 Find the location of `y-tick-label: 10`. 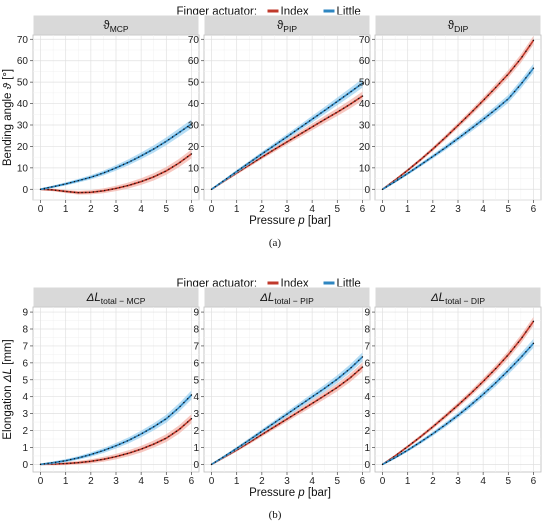

y-tick-label: 10 is located at coordinates (194, 168).